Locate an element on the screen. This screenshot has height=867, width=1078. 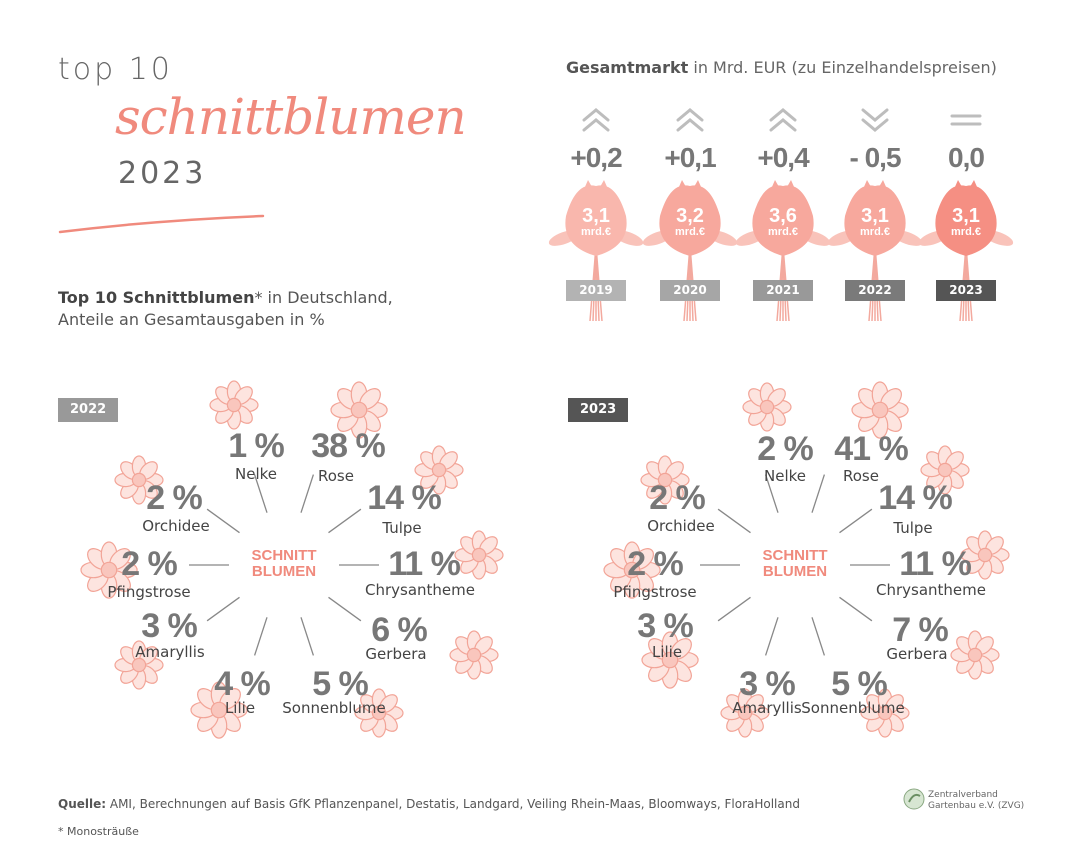
slice-label: Orchidee is located at coordinates (681, 526).